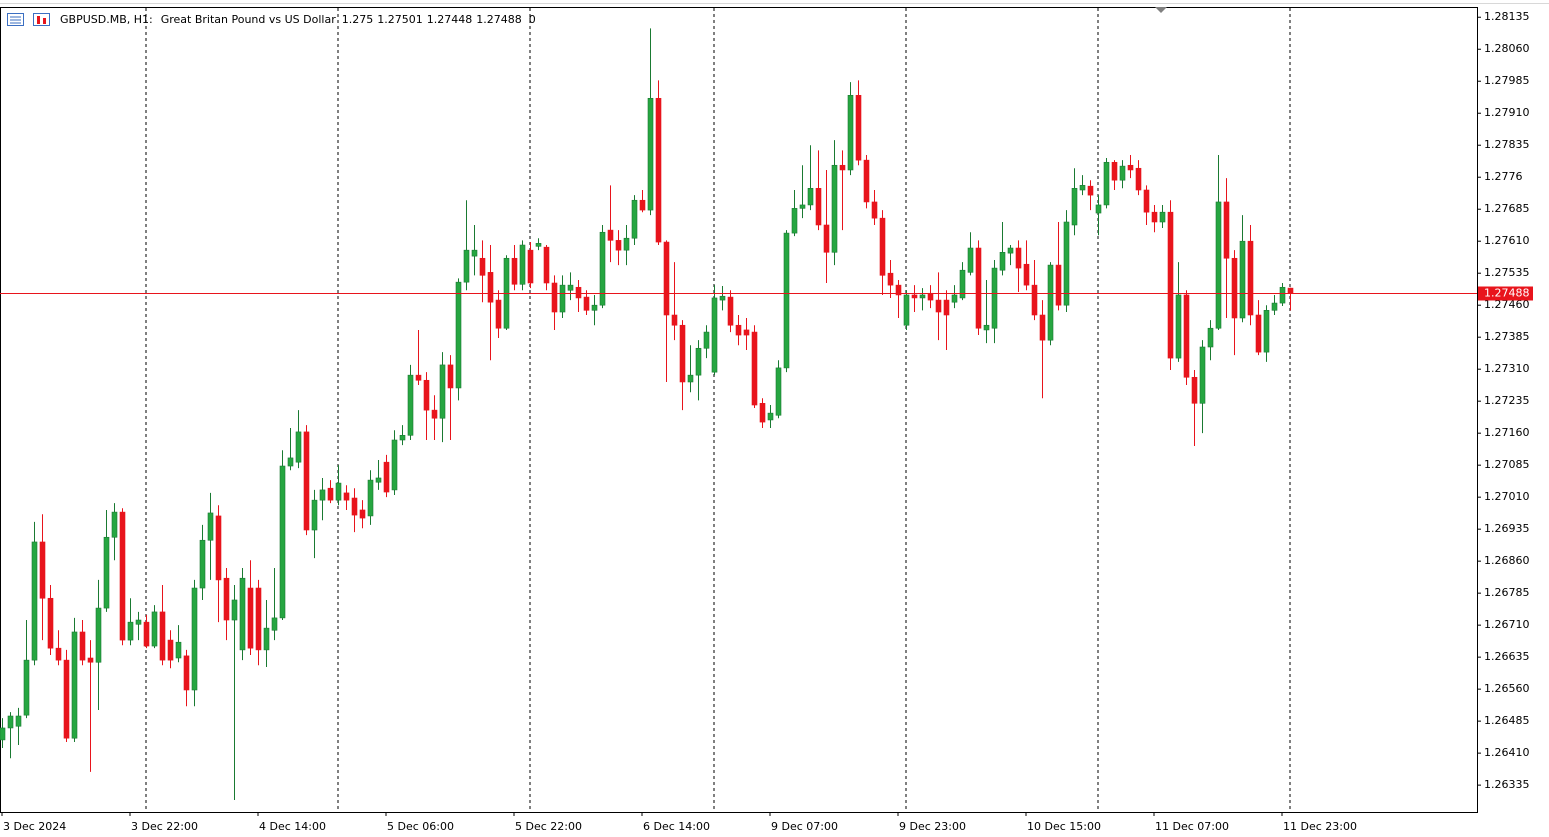 This screenshot has height=837, width=1549. What do you see at coordinates (1507, 144) in the screenshot?
I see `y-tick-label: 1.27835` at bounding box center [1507, 144].